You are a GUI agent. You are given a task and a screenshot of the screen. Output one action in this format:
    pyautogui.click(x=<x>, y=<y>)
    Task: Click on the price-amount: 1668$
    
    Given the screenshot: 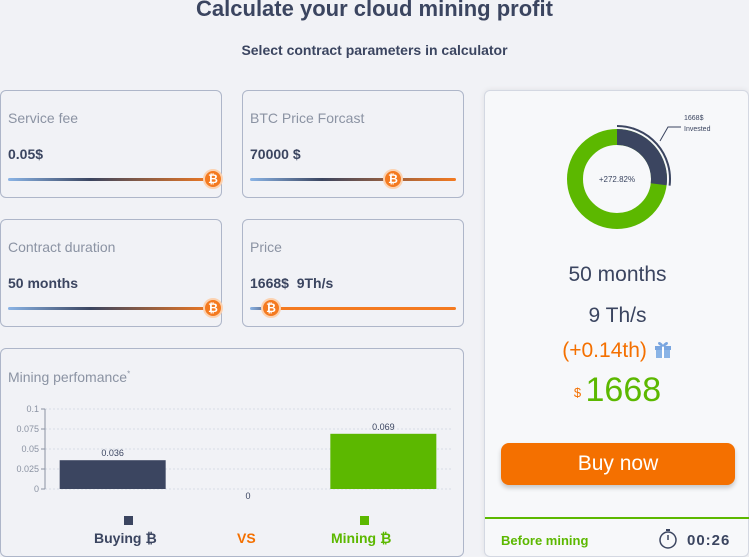 What is the action you would take?
    pyautogui.click(x=269, y=283)
    